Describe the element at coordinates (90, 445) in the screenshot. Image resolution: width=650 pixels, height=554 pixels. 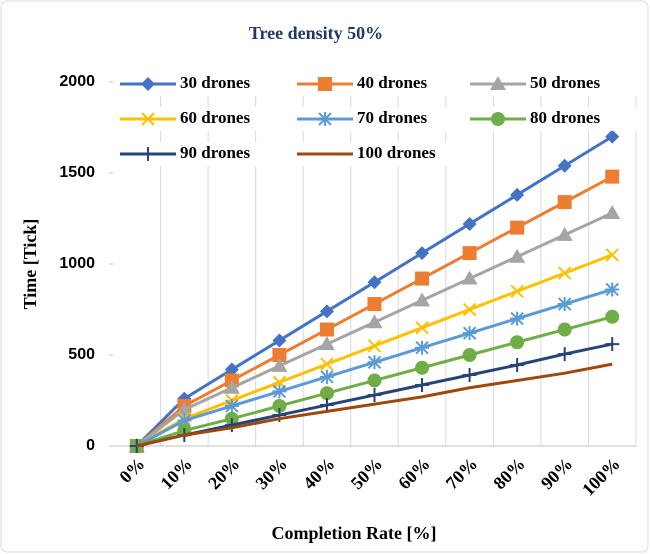
I see `y-tick-label: 0` at that location.